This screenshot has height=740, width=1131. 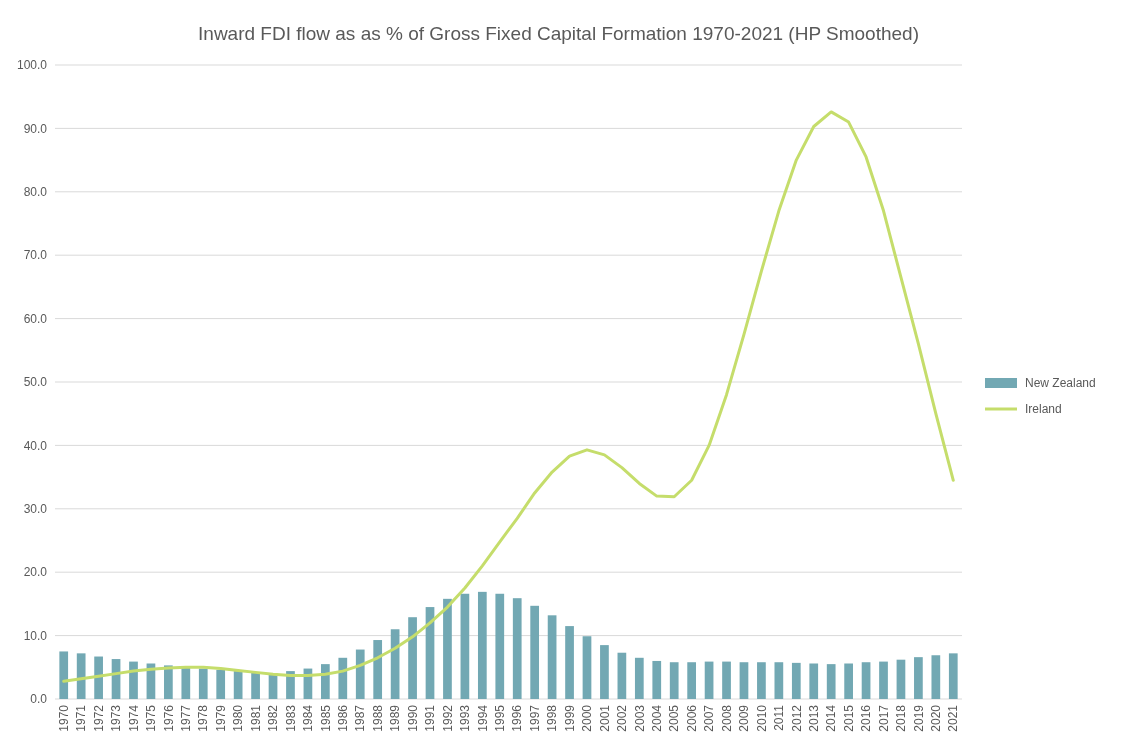 What do you see at coordinates (656, 718) in the screenshot?
I see `x-tick-label: 2004` at bounding box center [656, 718].